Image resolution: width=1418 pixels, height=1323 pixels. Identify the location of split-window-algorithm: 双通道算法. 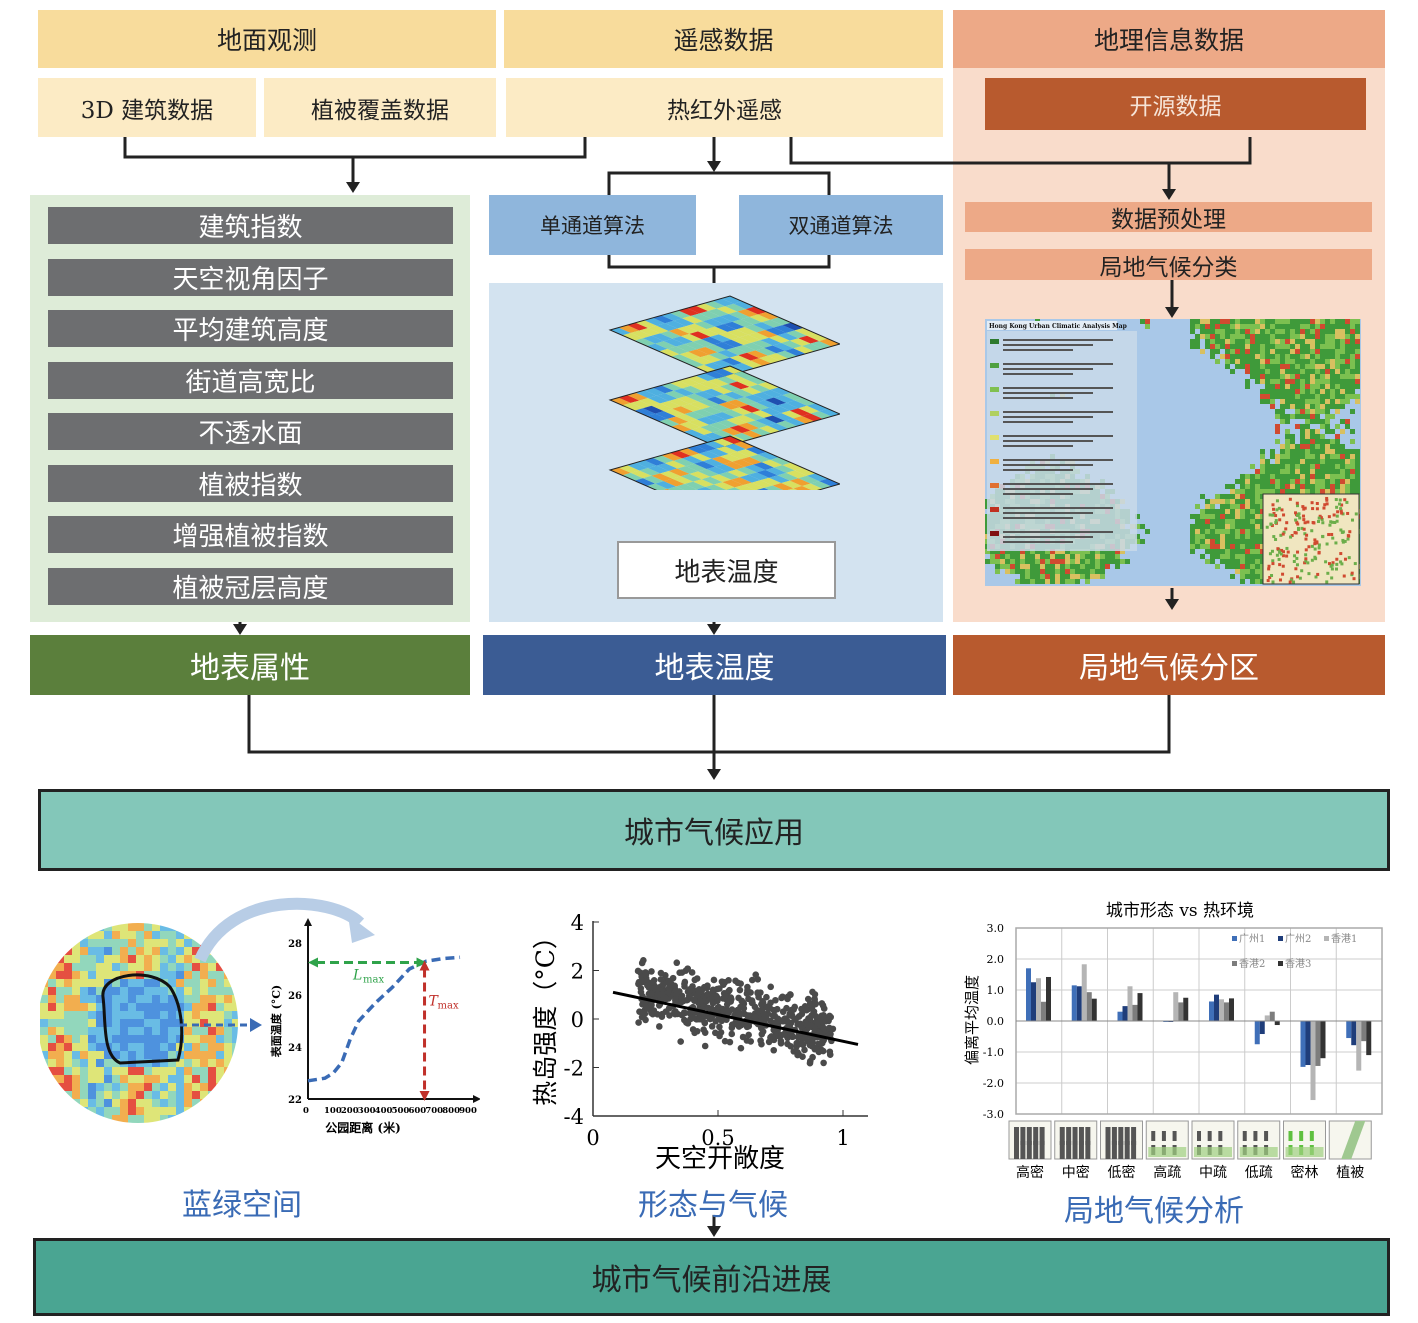
(841, 225).